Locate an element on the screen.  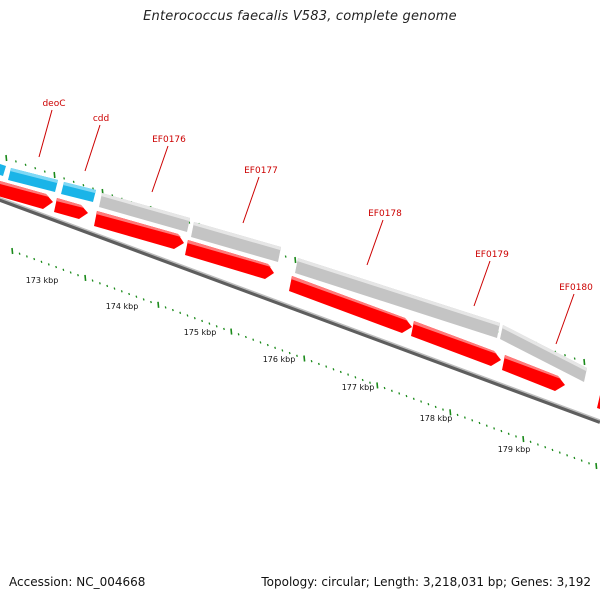
kbp-label-176: 176 kbp is located at coordinates (279, 359).